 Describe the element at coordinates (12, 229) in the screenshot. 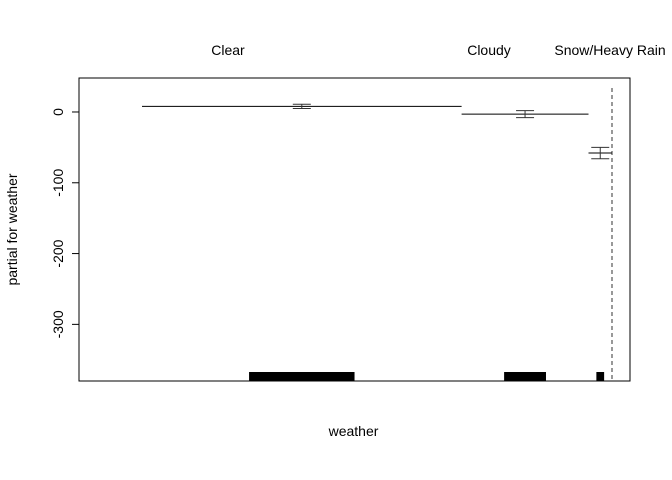

I see `y-axis-label: partial for weather` at that location.